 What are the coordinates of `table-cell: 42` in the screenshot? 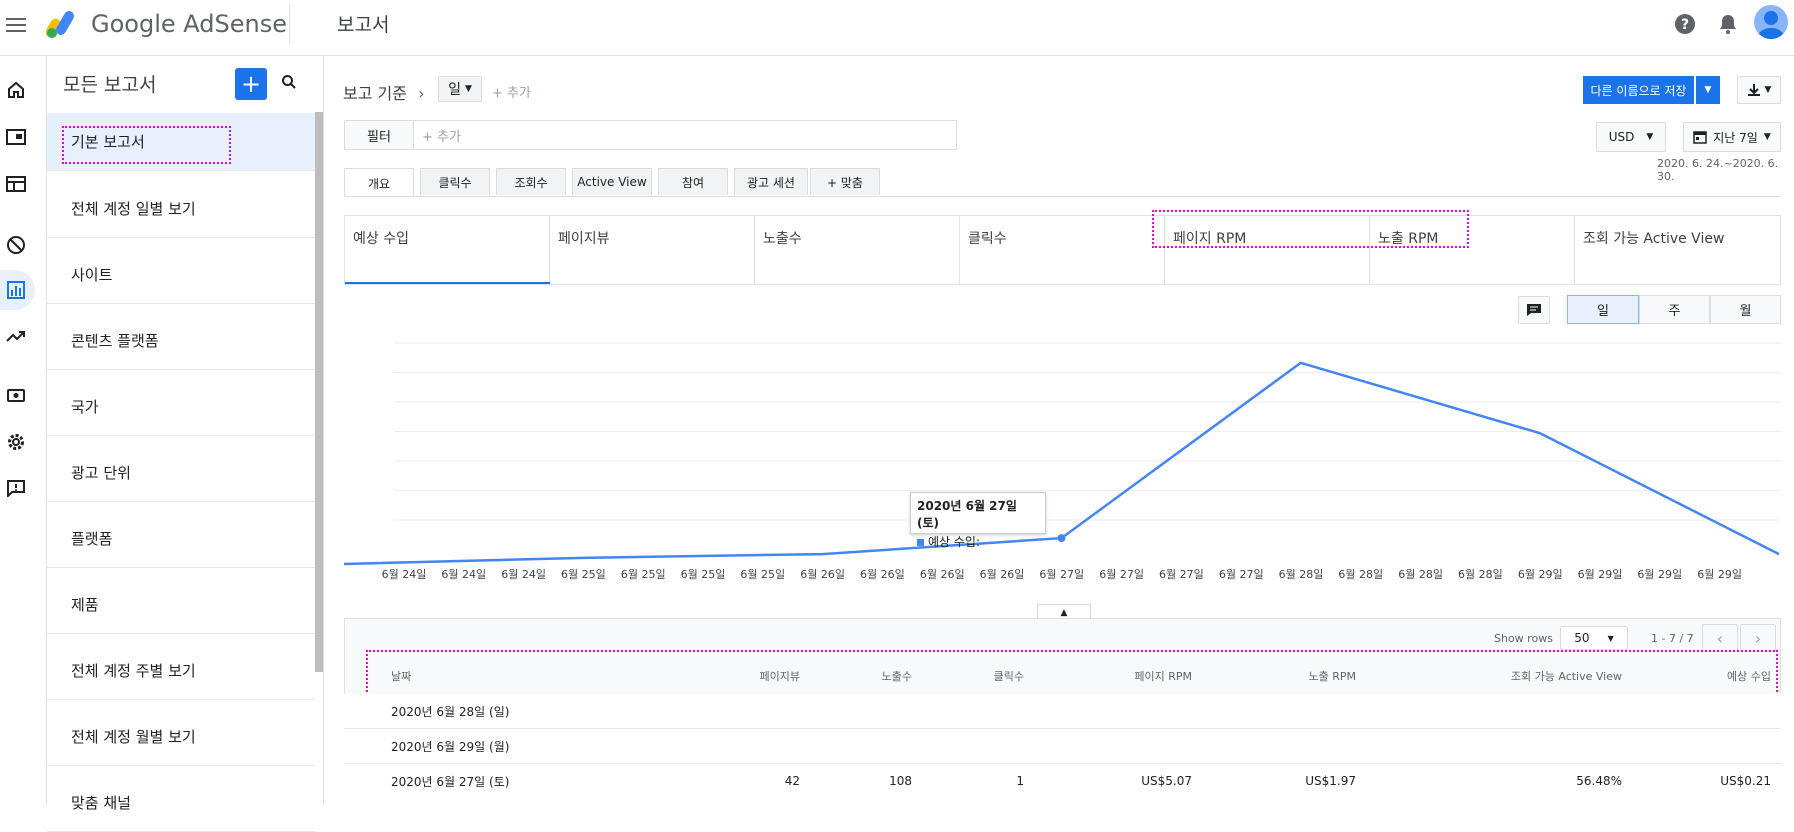 It's located at (792, 781).